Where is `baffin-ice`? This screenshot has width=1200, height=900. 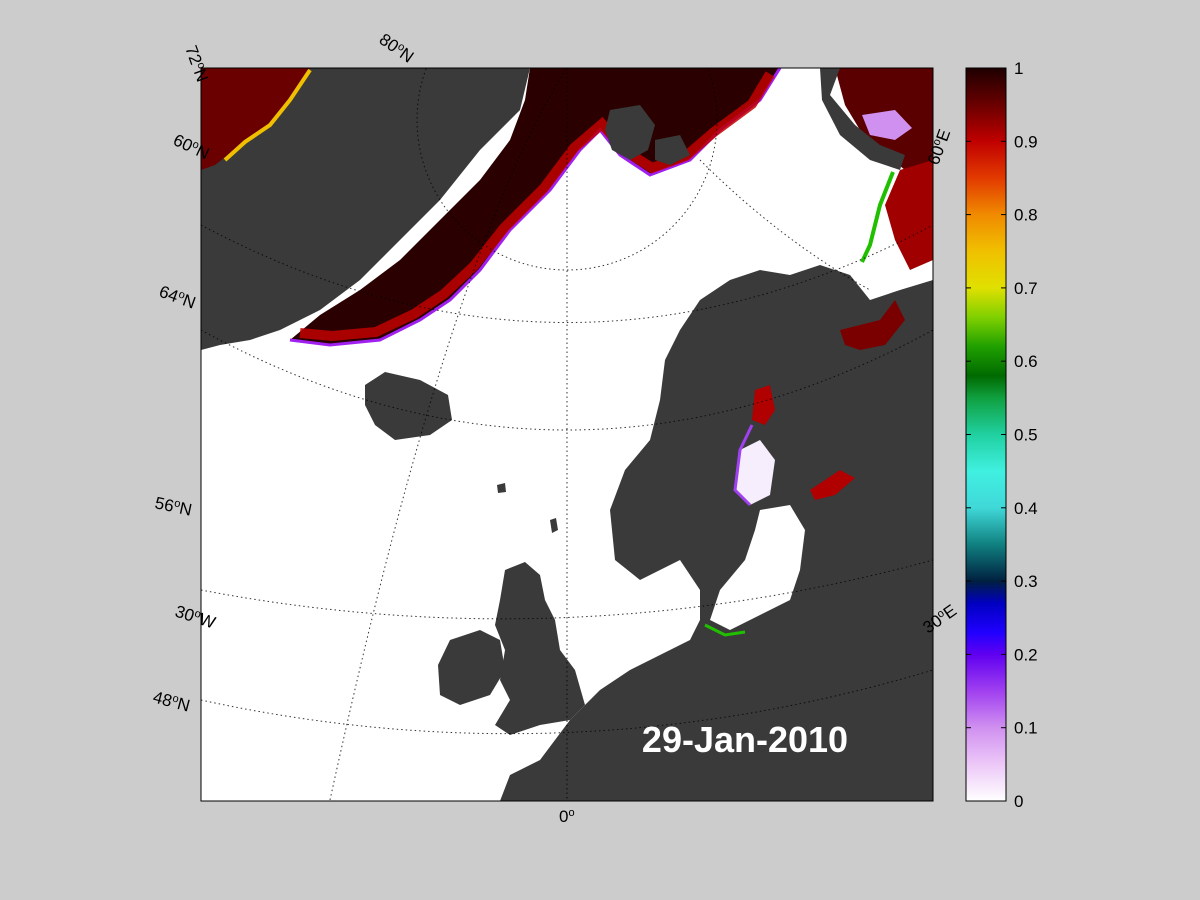
baffin-ice is located at coordinates (255, 119).